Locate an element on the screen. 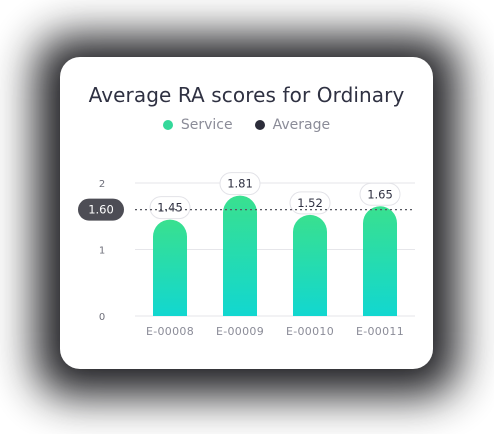 This screenshot has height=434, width=494. chart-title: Average RA scores for Ordinary is located at coordinates (246, 95).